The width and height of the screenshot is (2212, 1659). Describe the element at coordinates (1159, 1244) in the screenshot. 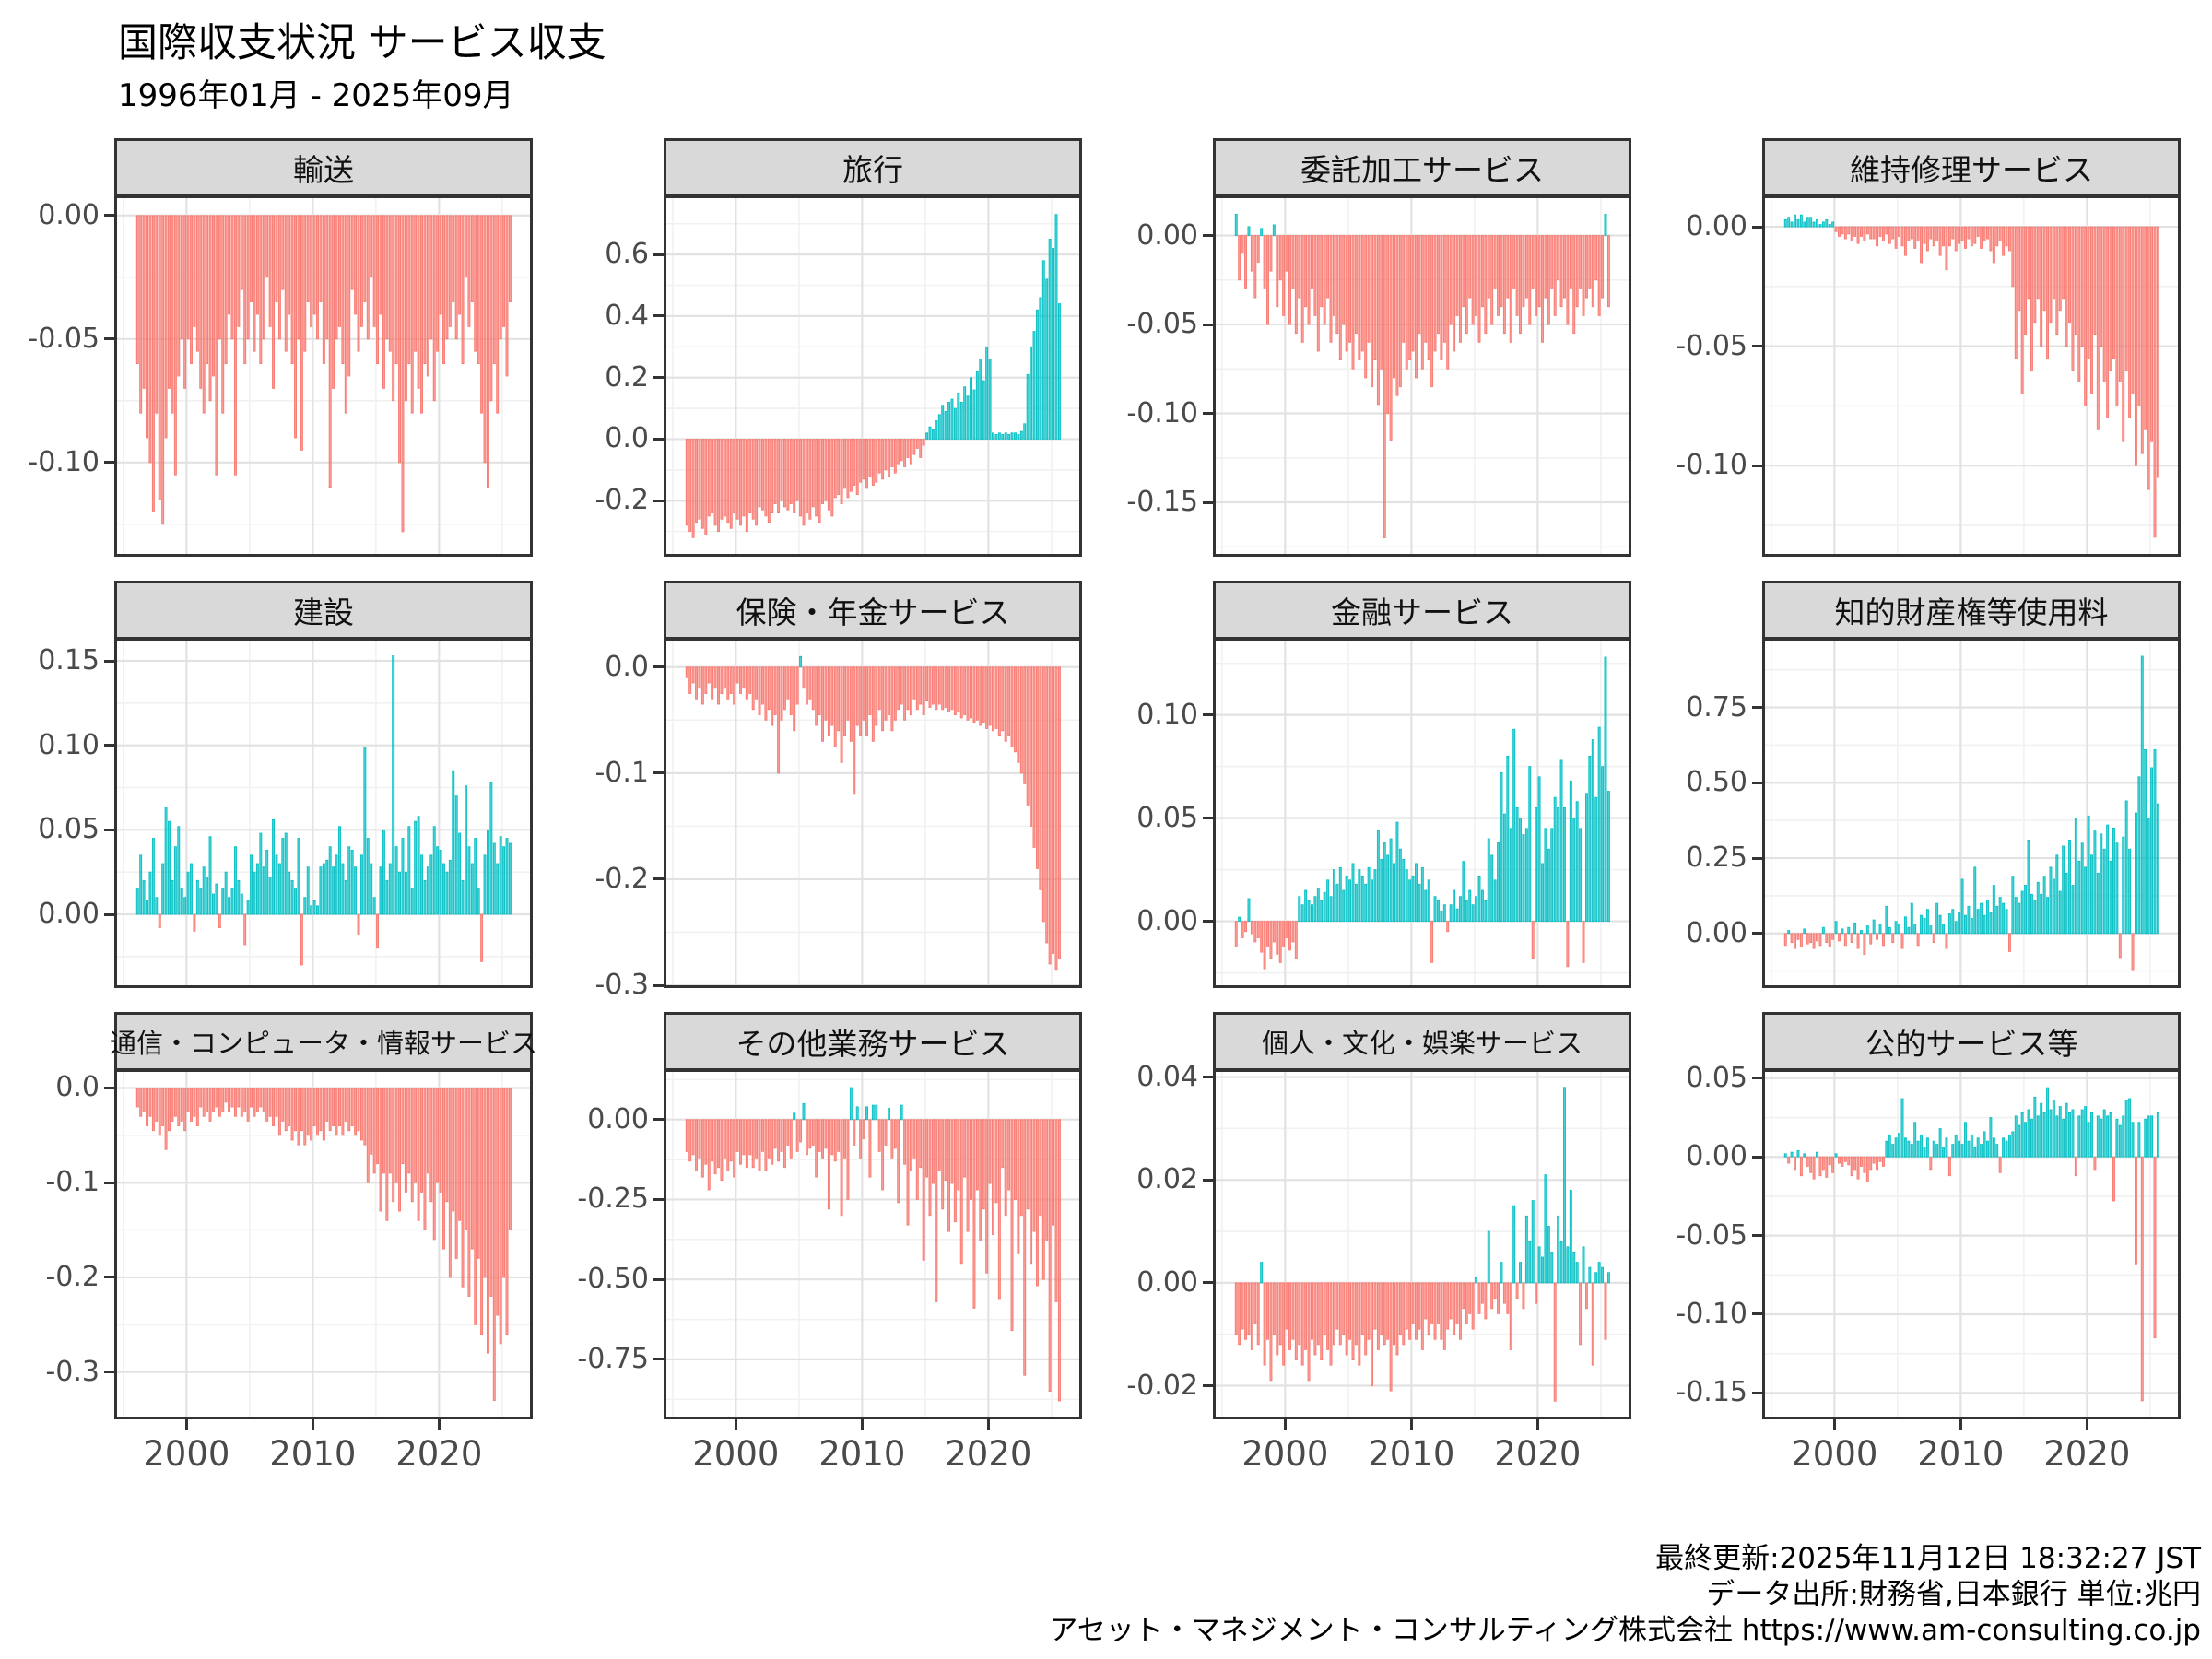

I see `y-axis: 0.04 0.02 0.00 -0.02` at that location.